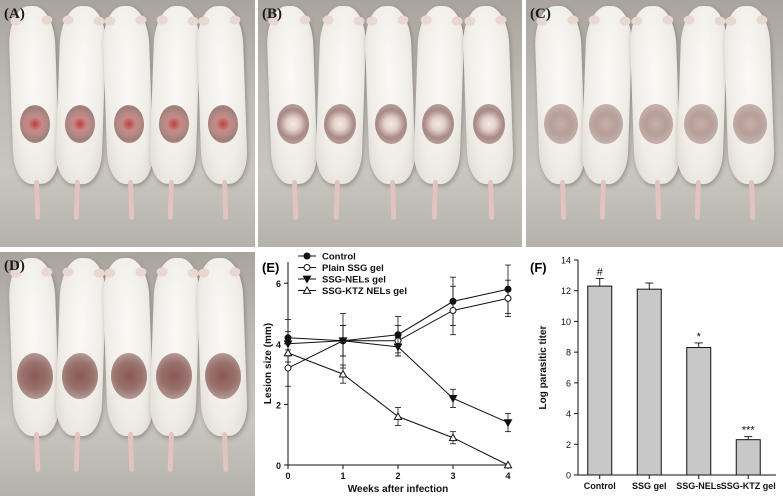  What do you see at coordinates (749, 431) in the screenshot?
I see `significance-marker: ***` at bounding box center [749, 431].